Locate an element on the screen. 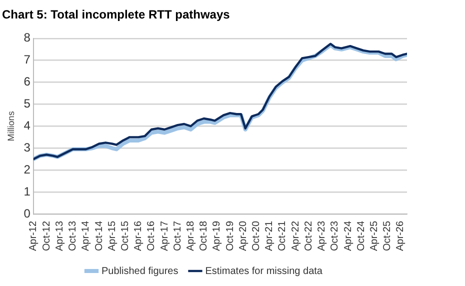 This screenshot has height=286, width=465. y-tick-label: 8 is located at coordinates (27, 37).